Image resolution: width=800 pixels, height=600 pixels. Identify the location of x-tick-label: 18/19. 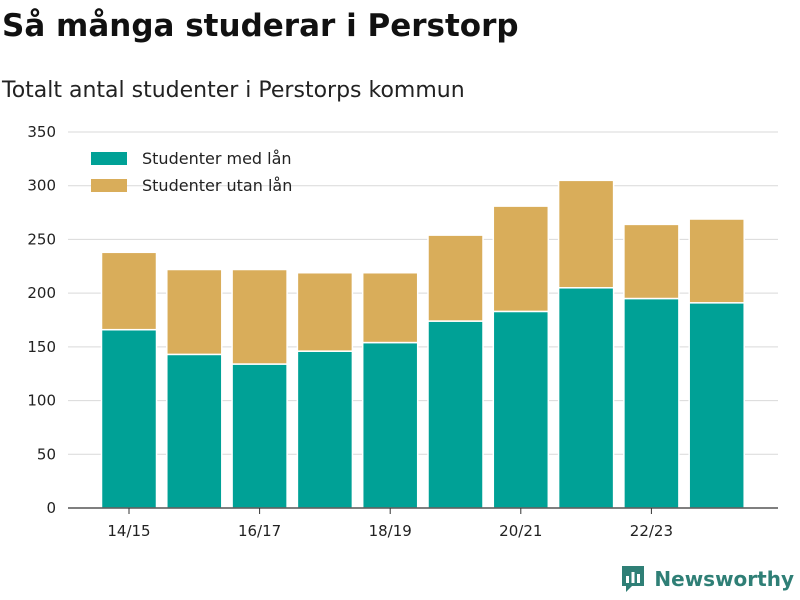
(390, 531).